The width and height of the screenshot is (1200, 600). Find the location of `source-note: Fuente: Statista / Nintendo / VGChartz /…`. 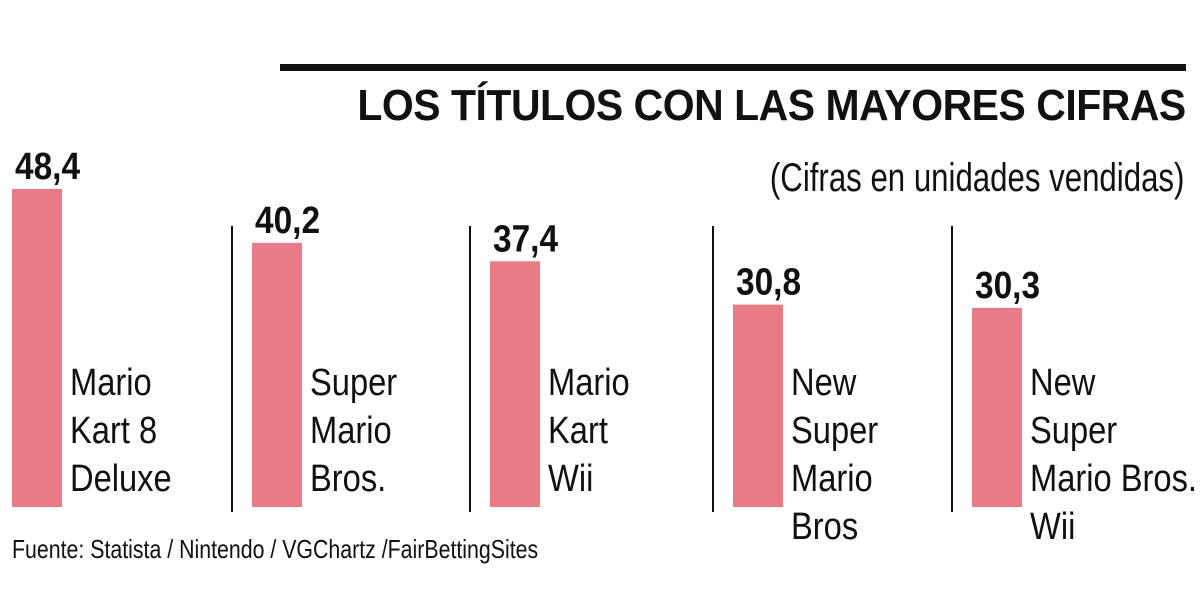

source-note: Fuente: Statista / Nintendo / VGChartz /… is located at coordinates (275, 549).